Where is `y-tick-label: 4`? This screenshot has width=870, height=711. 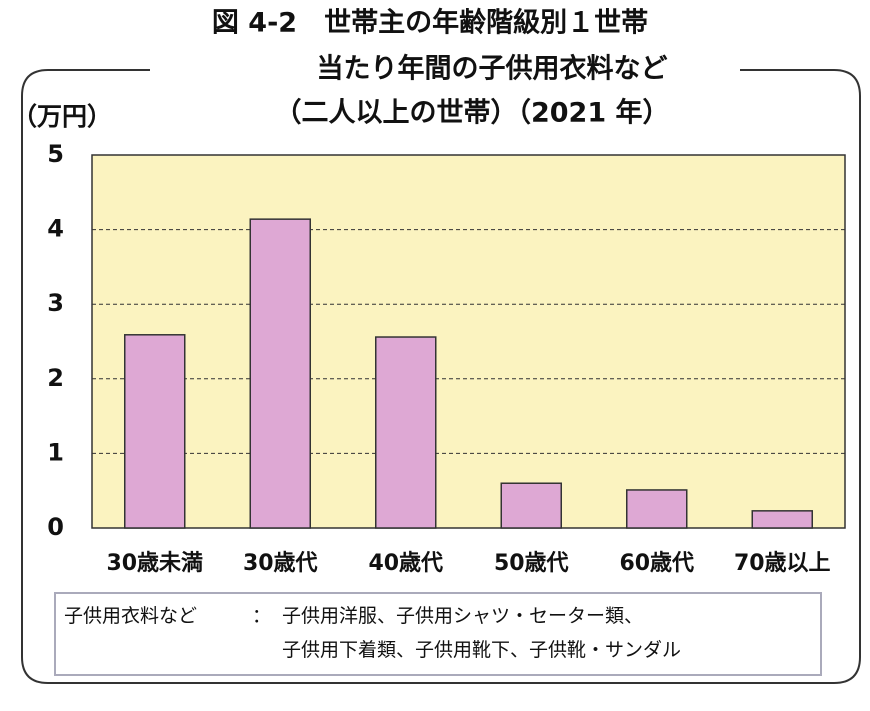
y-tick-label: 4 is located at coordinates (55, 229).